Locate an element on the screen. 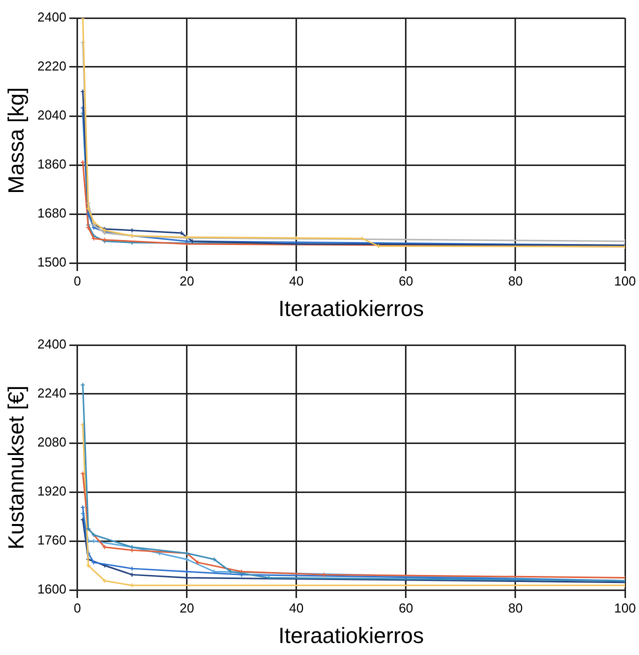 The width and height of the screenshot is (639, 655). y-tick-label: 2080 is located at coordinates (51, 442).